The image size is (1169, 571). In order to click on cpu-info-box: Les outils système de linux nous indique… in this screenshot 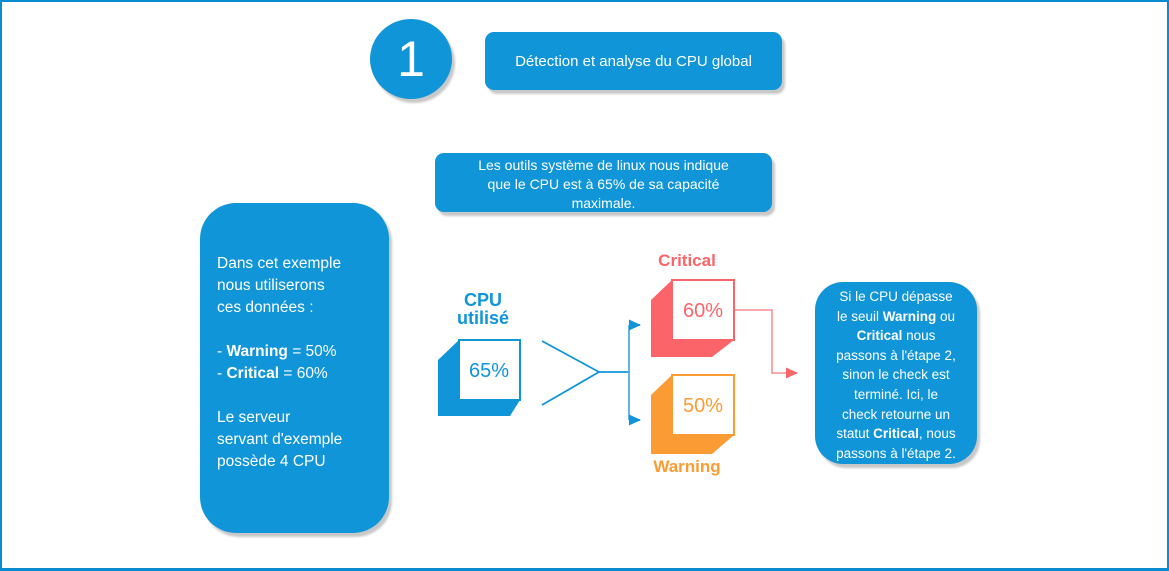, I will do `click(603, 182)`.